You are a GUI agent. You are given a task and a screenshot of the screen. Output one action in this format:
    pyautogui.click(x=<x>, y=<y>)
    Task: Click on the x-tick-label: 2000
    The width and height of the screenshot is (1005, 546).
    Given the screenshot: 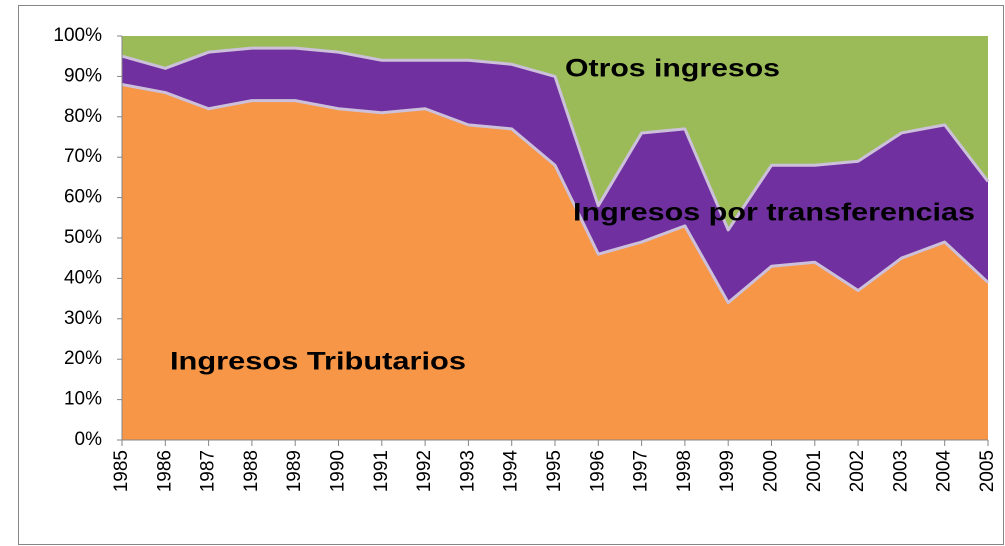 What is the action you would take?
    pyautogui.click(x=771, y=471)
    